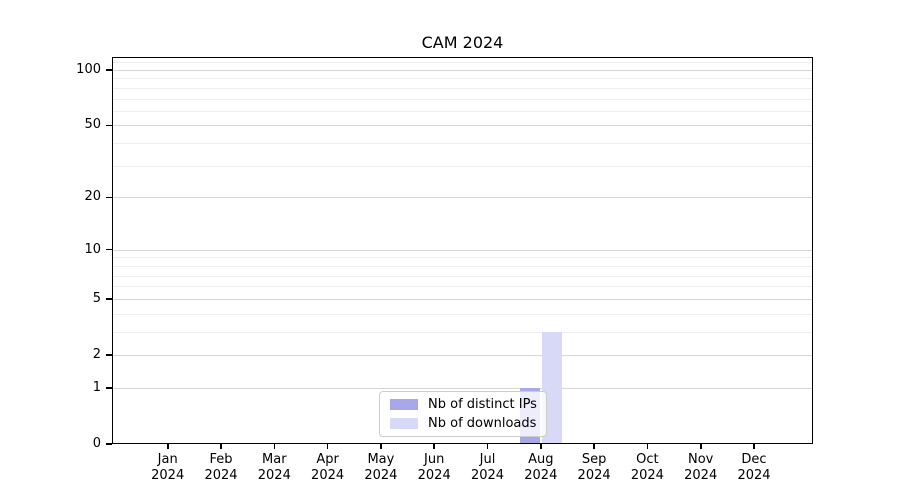  I want to click on x-tick-month: Nov, so click(701, 459).